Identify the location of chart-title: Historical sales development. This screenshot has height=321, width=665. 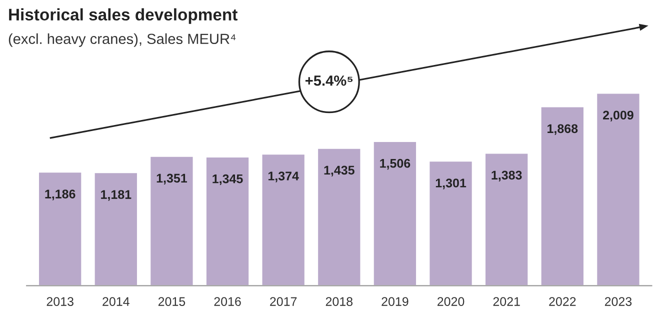
(123, 16).